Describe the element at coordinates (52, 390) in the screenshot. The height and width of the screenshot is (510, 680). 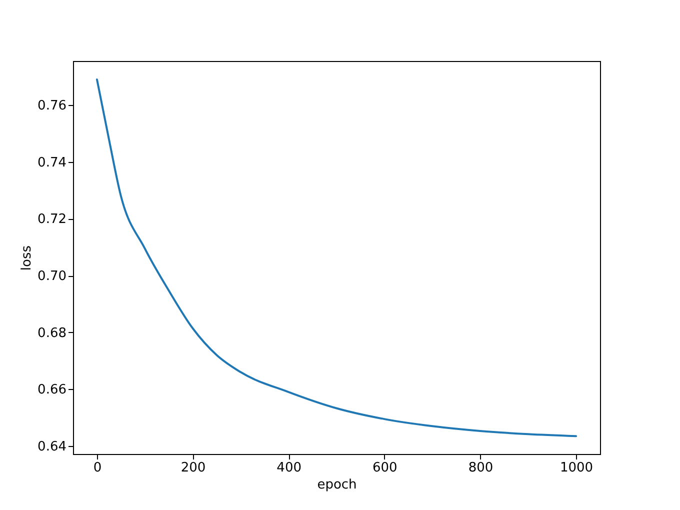
I see `y-tick-label: 0.66` at that location.